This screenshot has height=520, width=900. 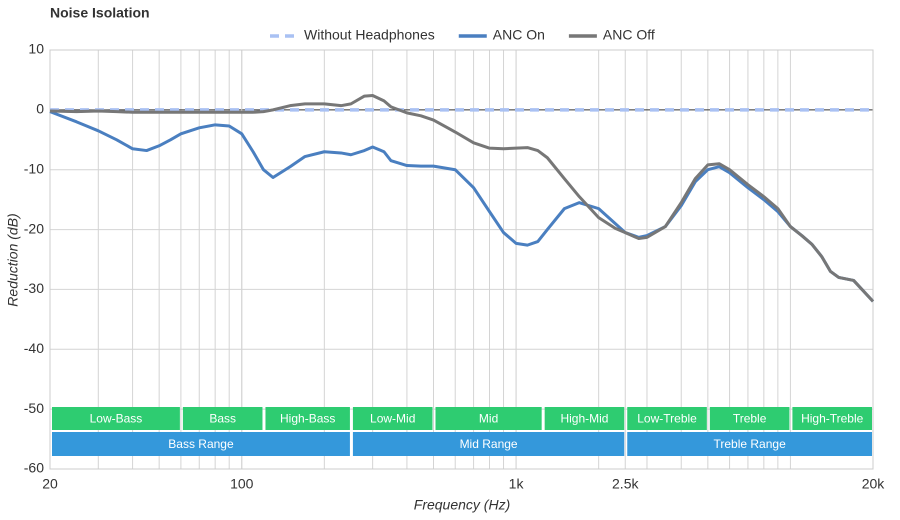 What do you see at coordinates (242, 484) in the screenshot?
I see `x-tick-label: 100` at bounding box center [242, 484].